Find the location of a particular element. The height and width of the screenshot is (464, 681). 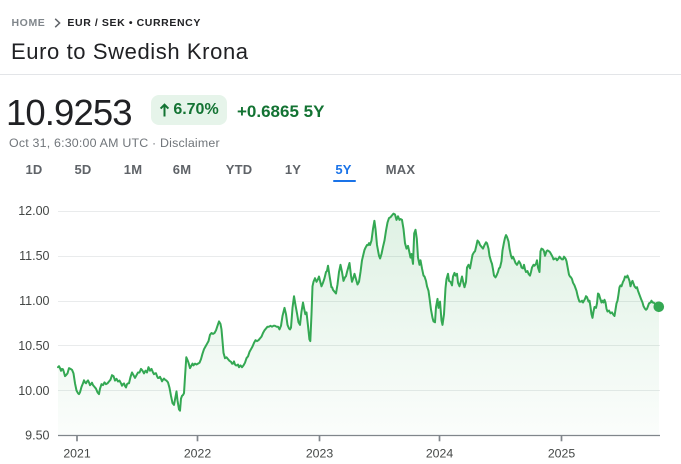

svg-text: 11.00 is located at coordinates (34, 301).